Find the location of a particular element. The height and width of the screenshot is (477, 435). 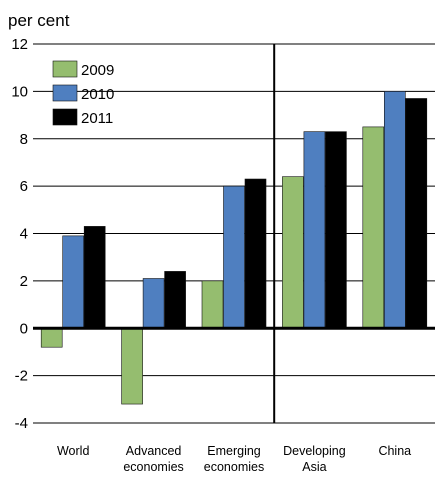

legend-label-2010: 2010 is located at coordinates (97, 94).